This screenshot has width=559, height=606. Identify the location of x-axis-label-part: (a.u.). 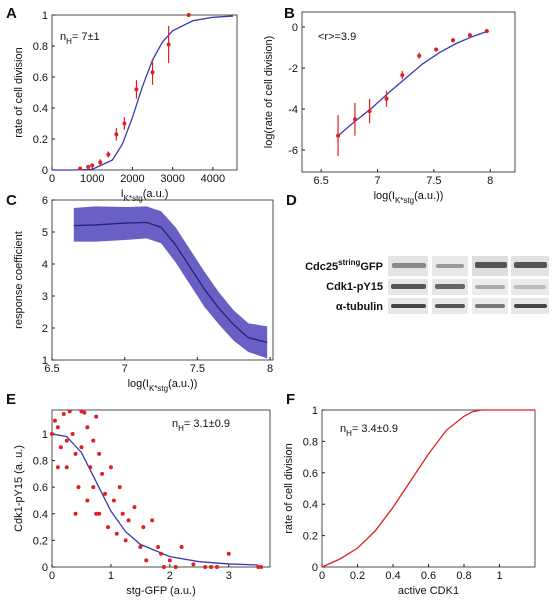
(156, 194).